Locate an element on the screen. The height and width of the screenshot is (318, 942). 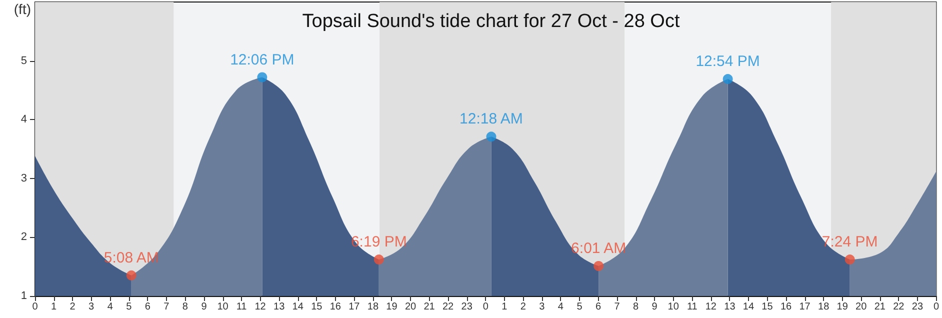
y-tick-label: 4 is located at coordinates (23, 120).